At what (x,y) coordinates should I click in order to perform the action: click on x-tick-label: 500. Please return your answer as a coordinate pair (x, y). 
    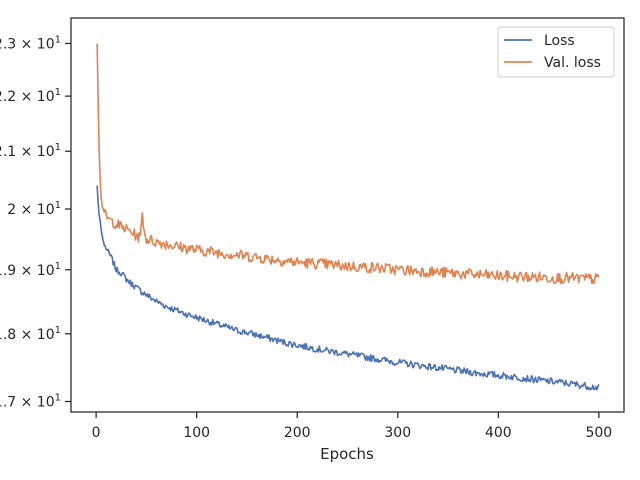
    Looking at the image, I should click on (598, 433).